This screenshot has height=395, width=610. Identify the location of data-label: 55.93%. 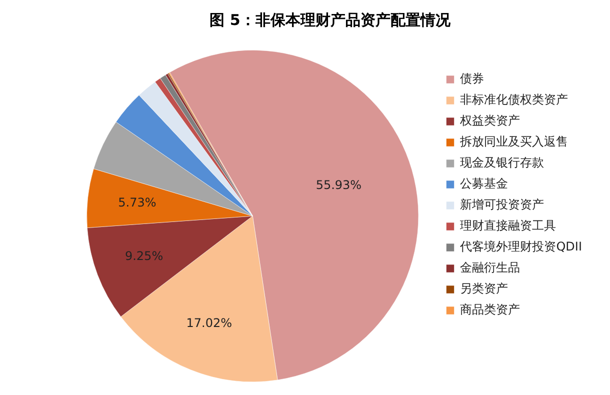
(339, 185).